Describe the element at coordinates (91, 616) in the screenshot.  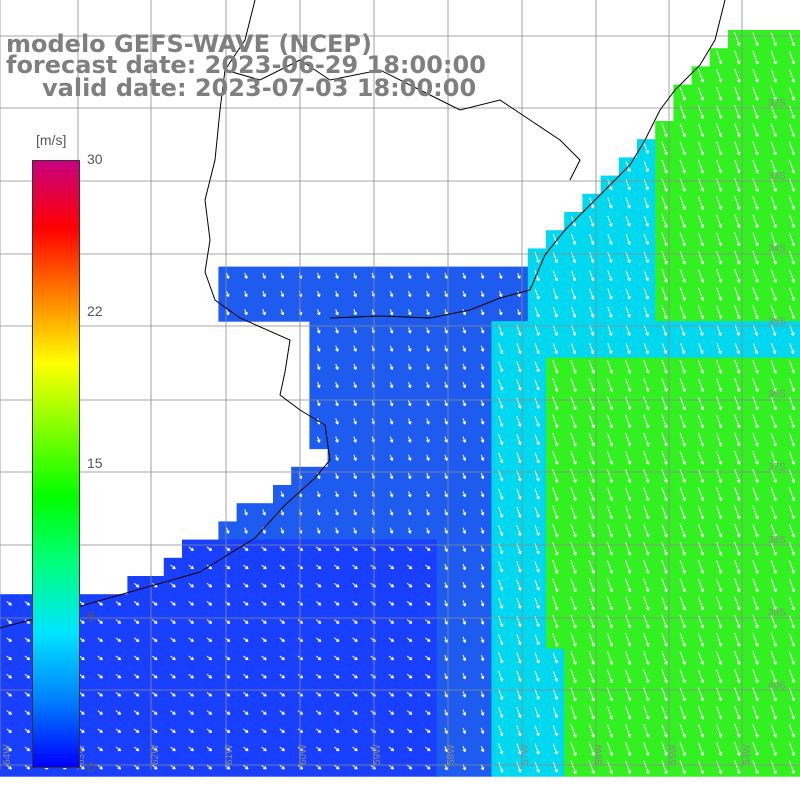
I see `colorbar-tick-8: 8` at that location.